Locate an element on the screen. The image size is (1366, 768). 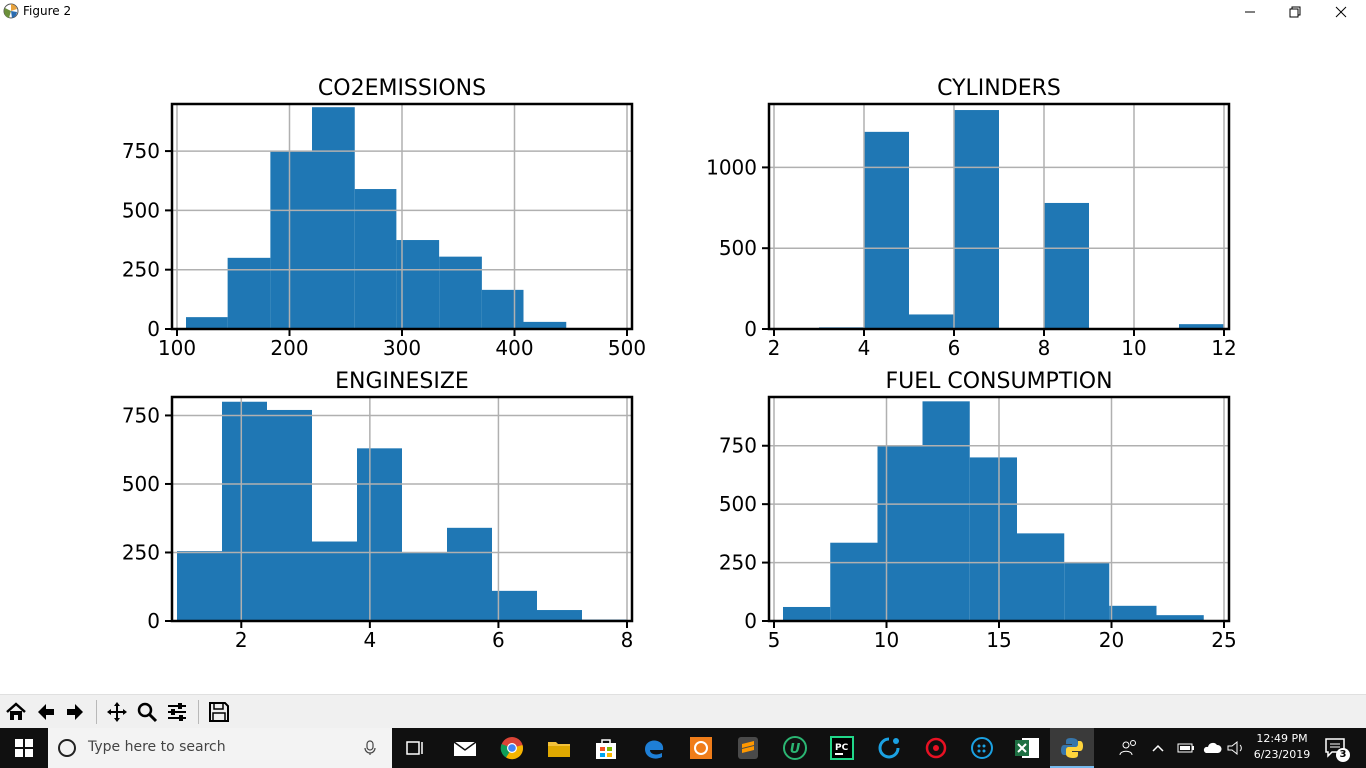
notification-badge: 3 is located at coordinates (1343, 755).